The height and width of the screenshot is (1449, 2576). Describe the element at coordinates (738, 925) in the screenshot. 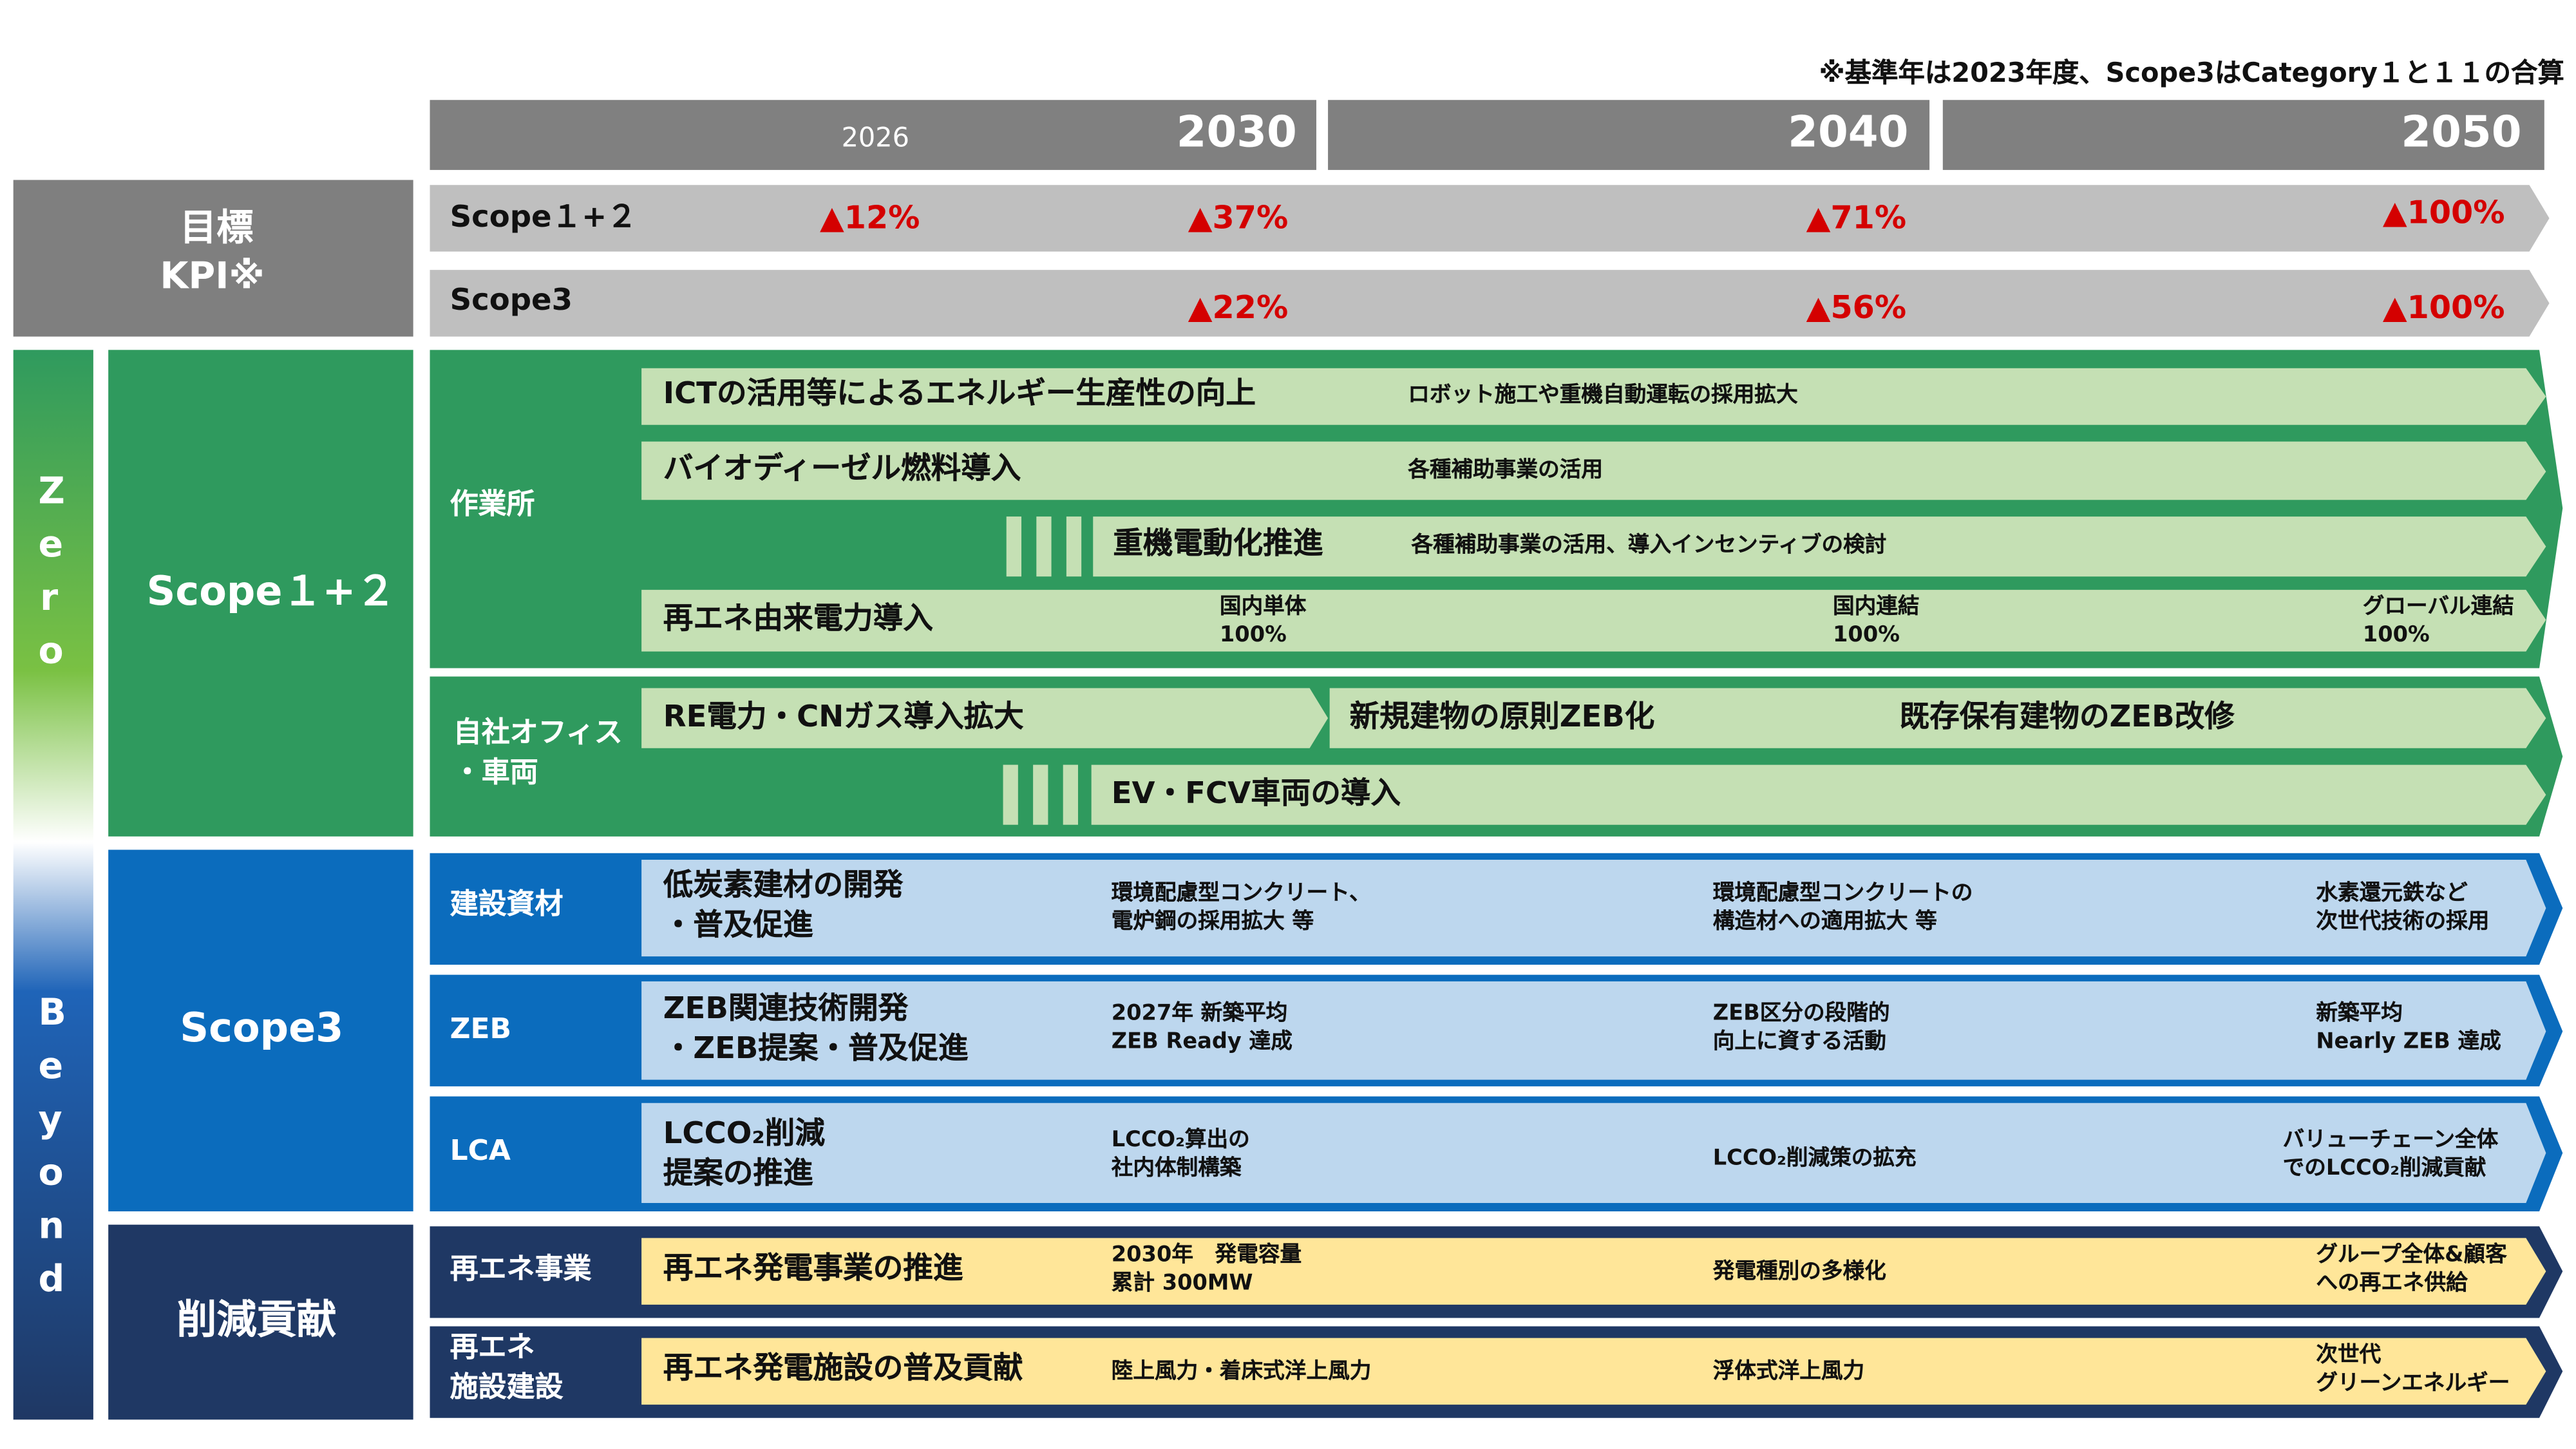

I see `materials-title-line2: ・普及促進` at that location.